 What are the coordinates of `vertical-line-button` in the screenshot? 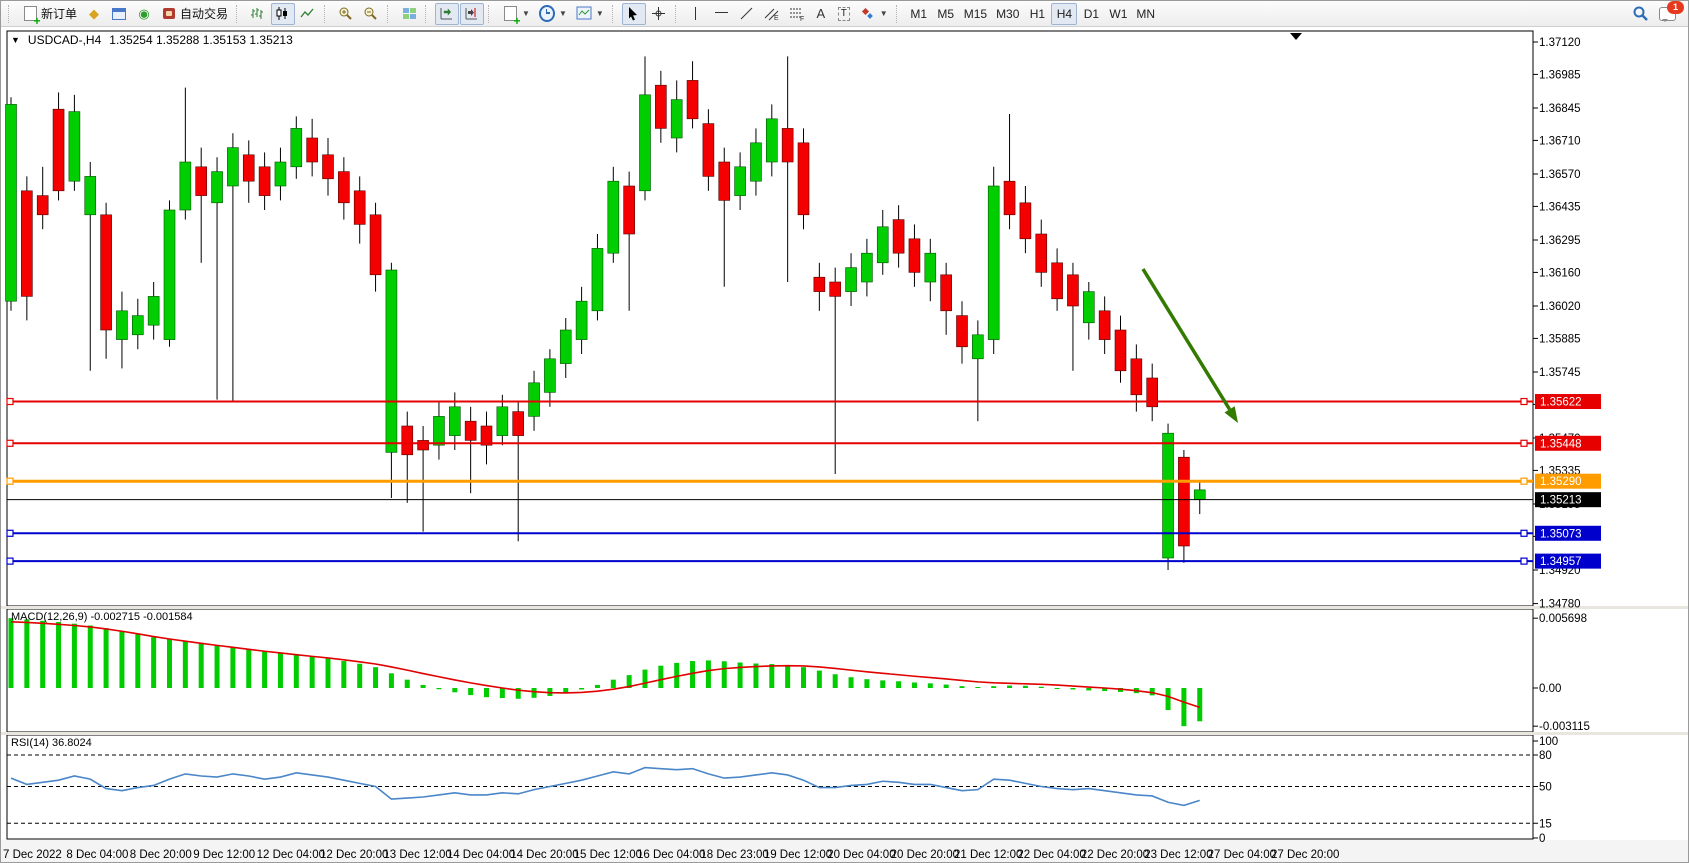 It's located at (697, 14).